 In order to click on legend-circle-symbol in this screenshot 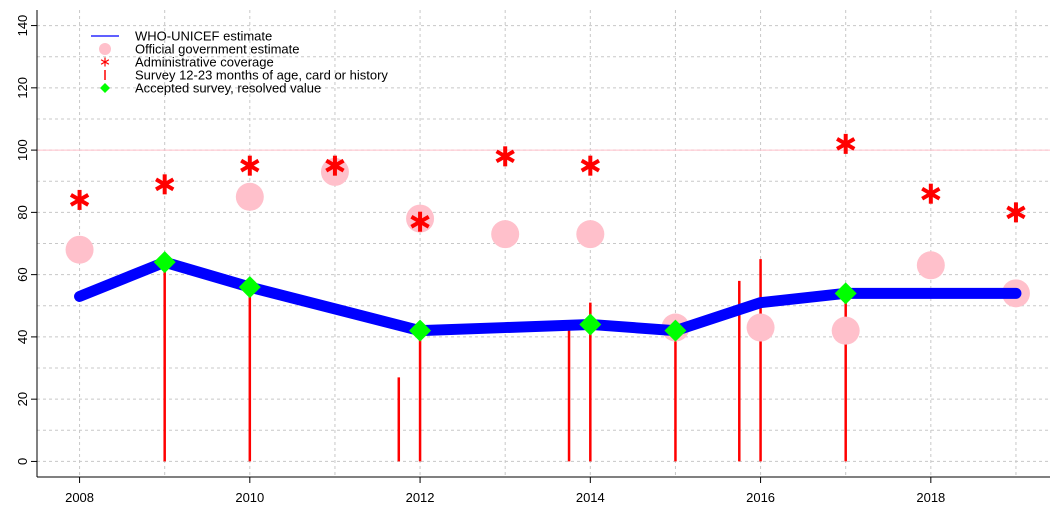, I will do `click(105, 49)`.